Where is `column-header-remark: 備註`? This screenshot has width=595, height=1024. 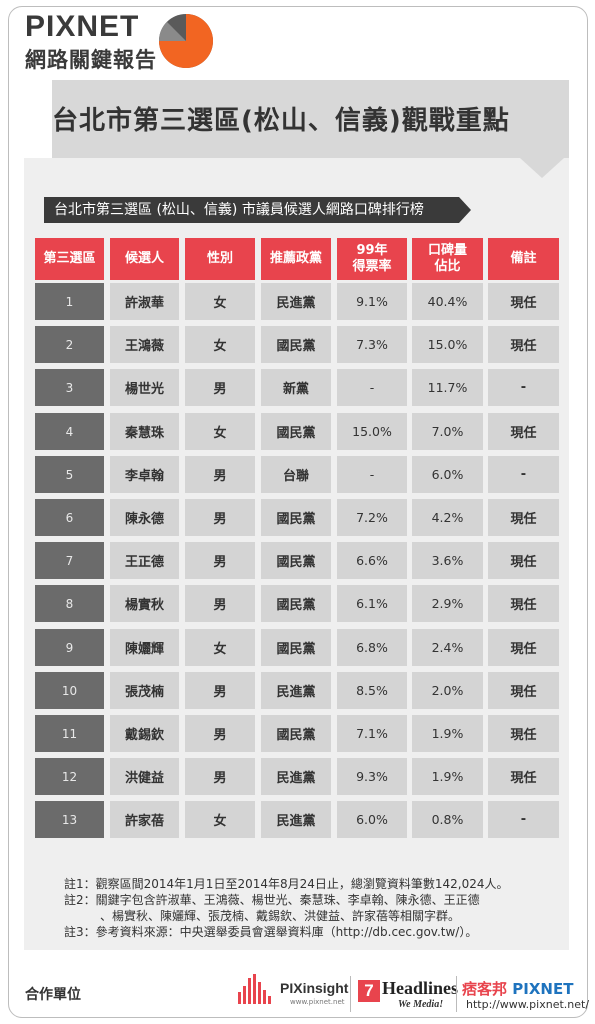 column-header-remark: 備註 is located at coordinates (523, 259).